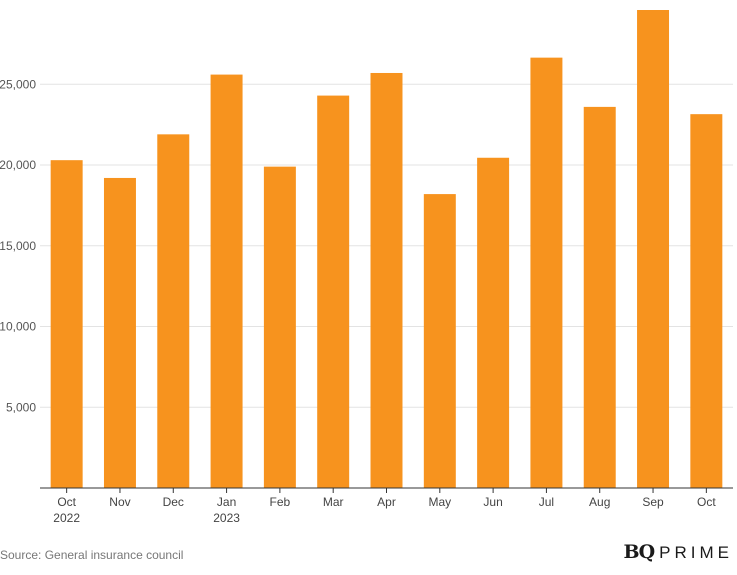  I want to click on y-tick-label: 20,000, so click(18, 165).